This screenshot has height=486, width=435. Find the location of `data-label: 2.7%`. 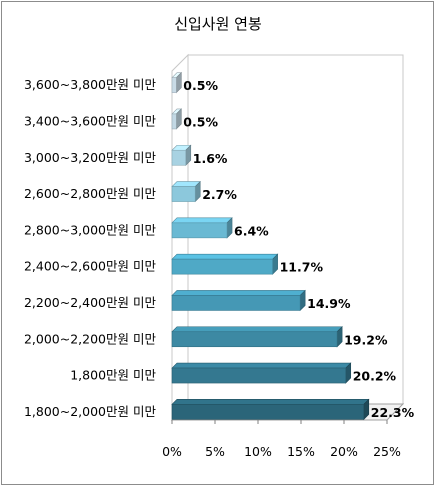

data-label: 2.7% is located at coordinates (219, 194).